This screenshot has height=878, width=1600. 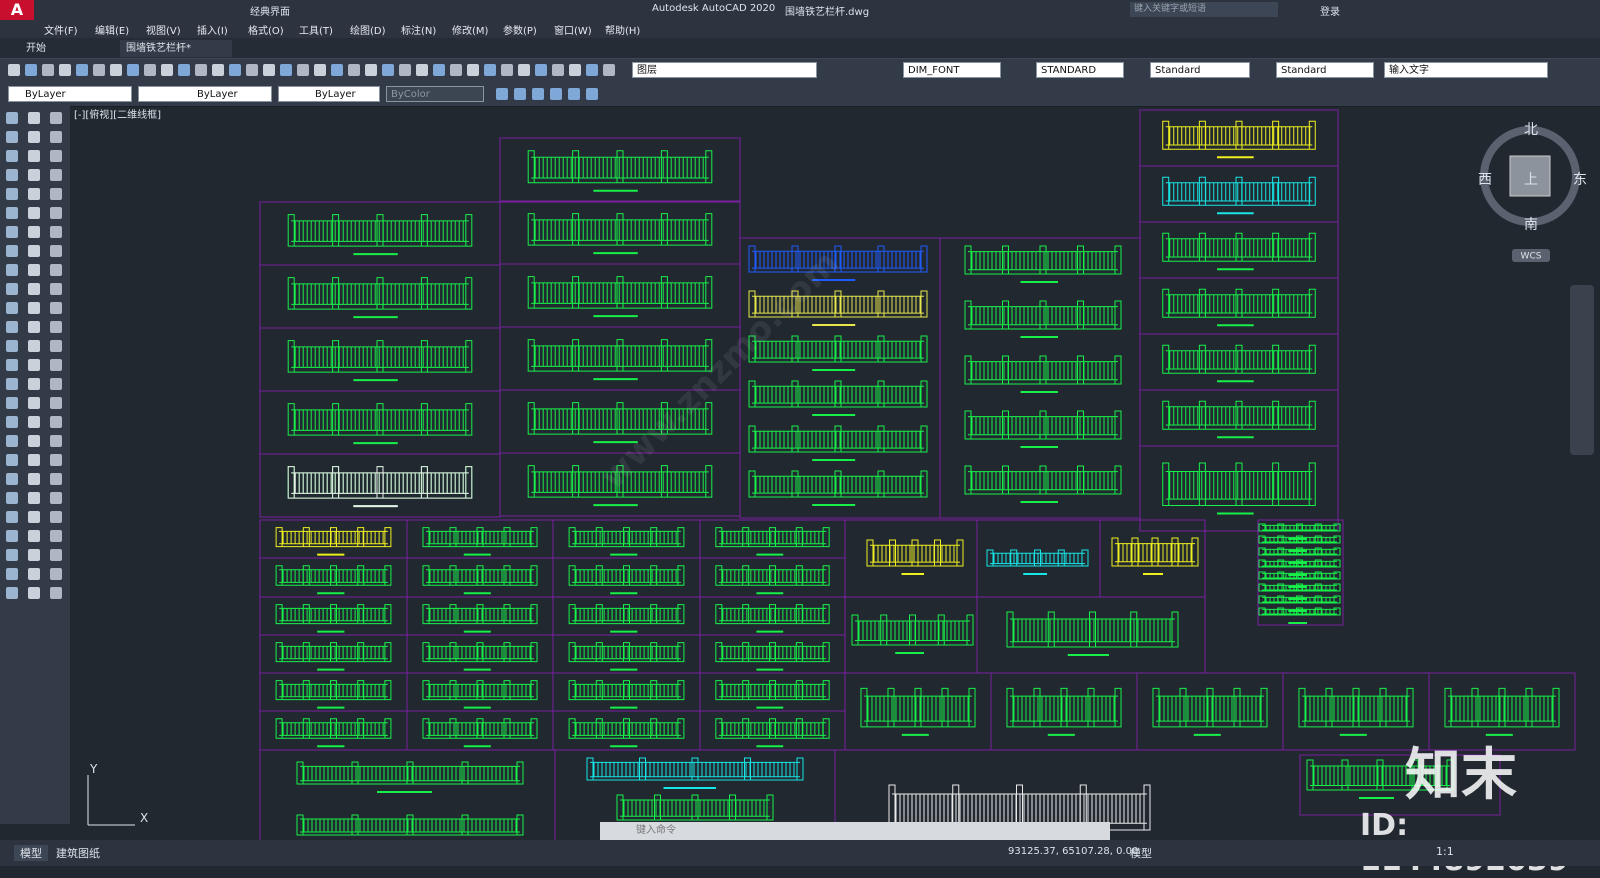 I want to click on menu-item: 参数(P), so click(x=520, y=31).